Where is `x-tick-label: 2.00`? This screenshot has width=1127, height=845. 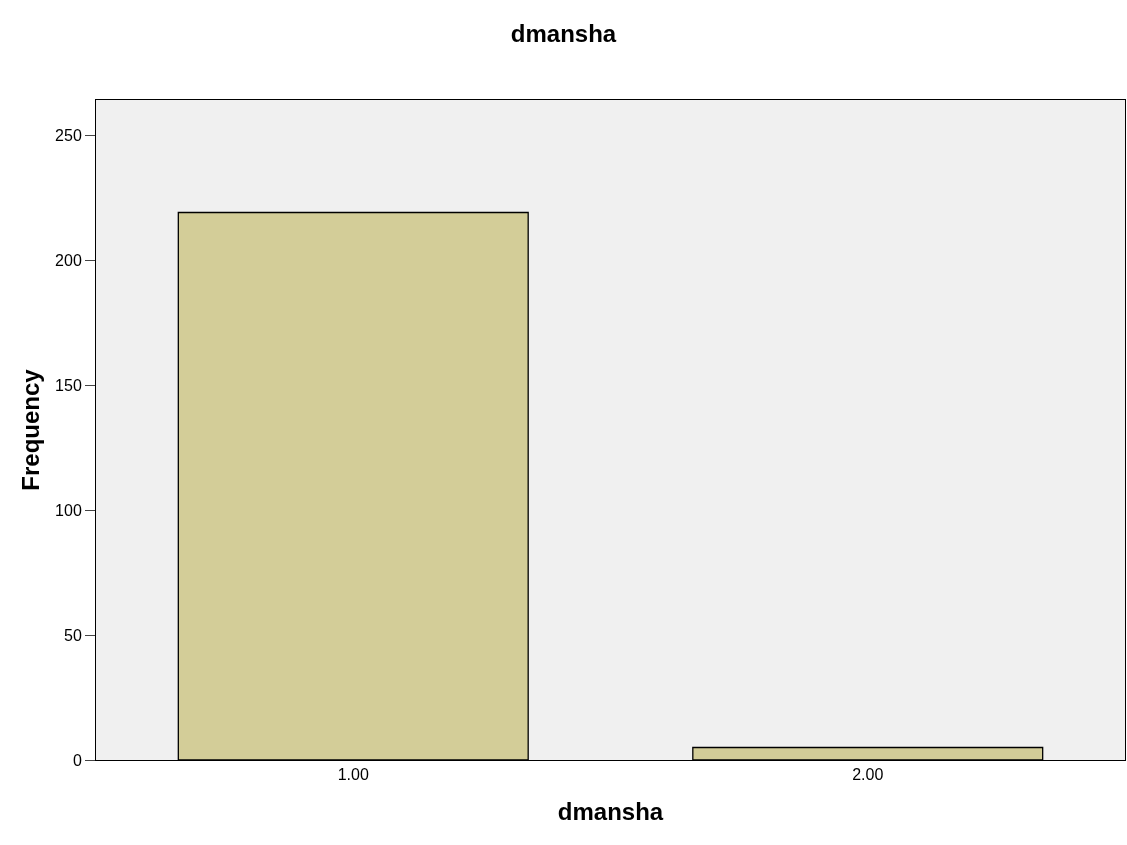
x-tick-label: 2.00 is located at coordinates (868, 775).